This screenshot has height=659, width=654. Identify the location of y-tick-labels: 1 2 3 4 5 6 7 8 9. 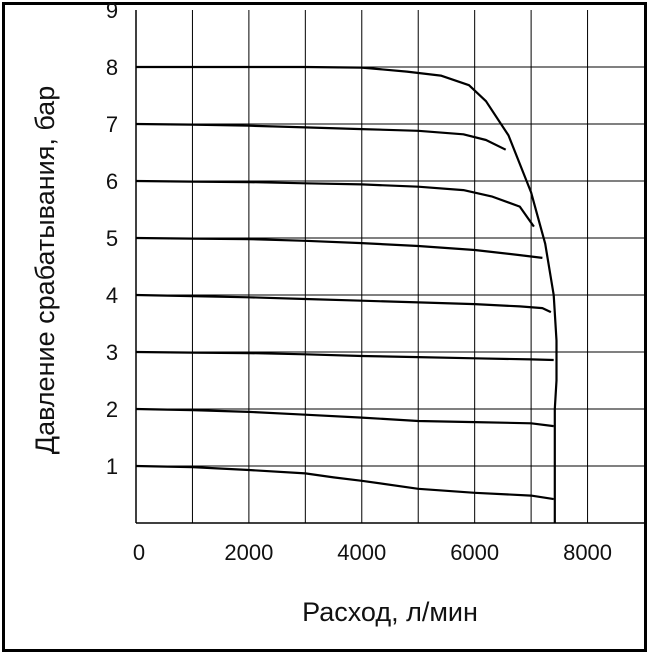
(112, 239).